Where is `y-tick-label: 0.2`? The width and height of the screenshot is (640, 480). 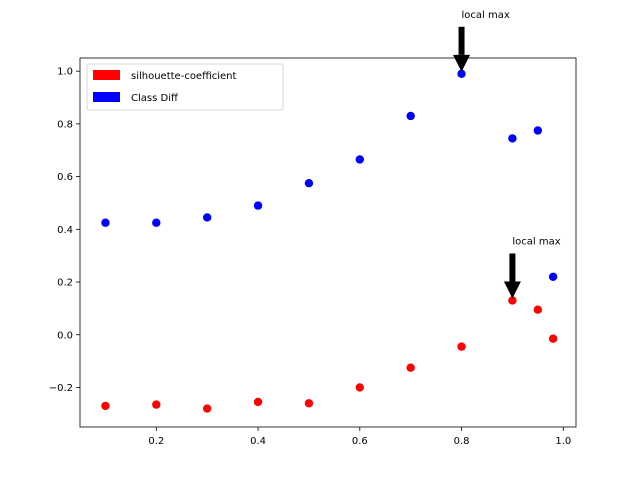 y-tick-label: 0.2 is located at coordinates (65, 283).